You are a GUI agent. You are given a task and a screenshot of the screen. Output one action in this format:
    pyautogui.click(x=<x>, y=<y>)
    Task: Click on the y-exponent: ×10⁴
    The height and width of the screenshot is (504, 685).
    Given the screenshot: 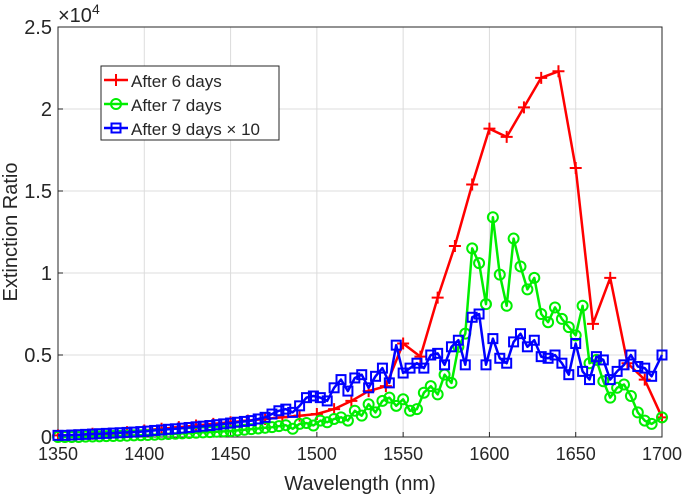 What is the action you would take?
    pyautogui.click(x=79, y=14)
    